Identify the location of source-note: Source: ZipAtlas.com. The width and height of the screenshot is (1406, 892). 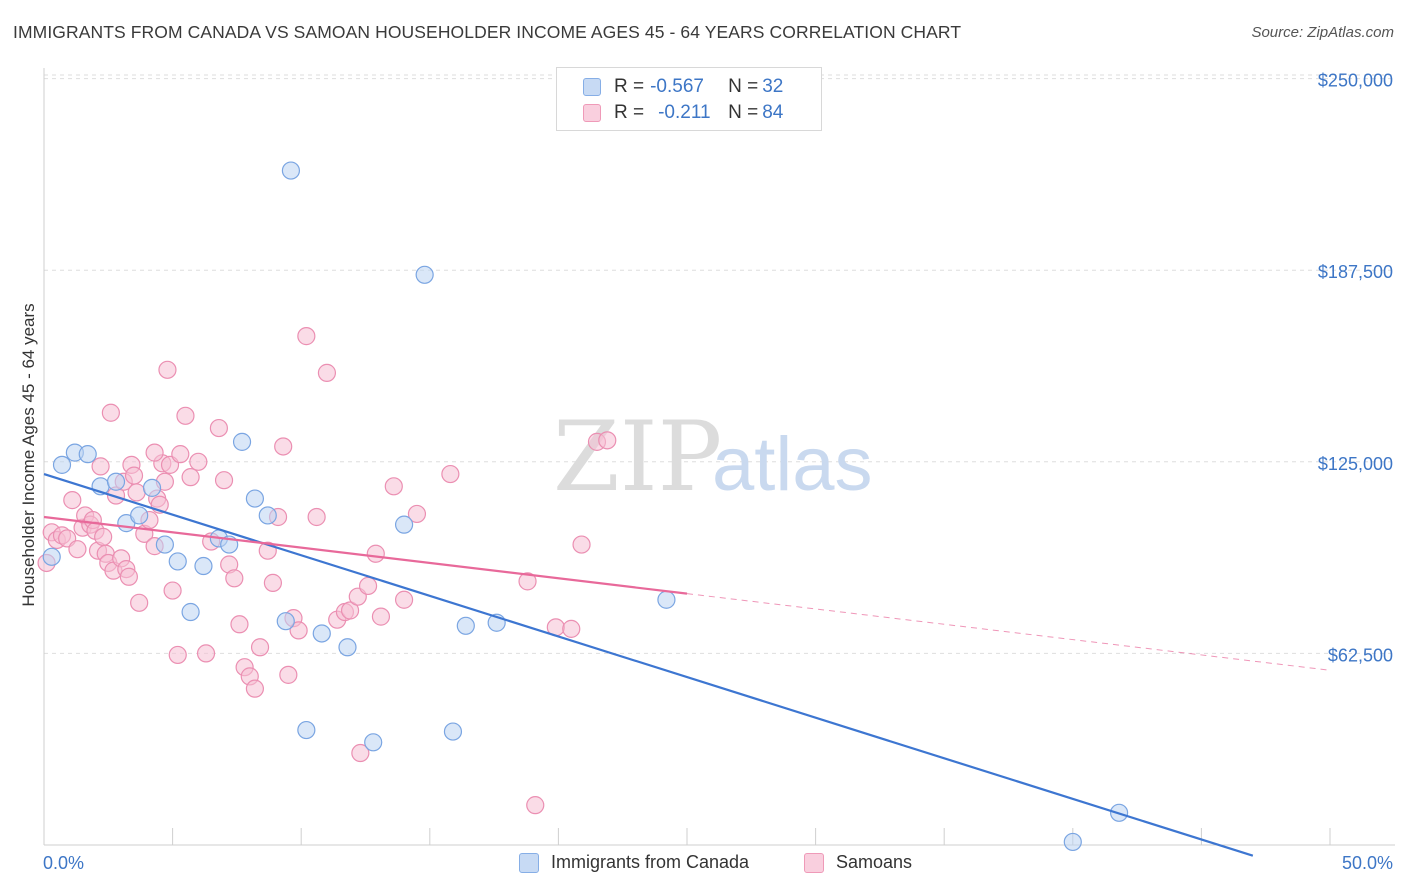
(1322, 32).